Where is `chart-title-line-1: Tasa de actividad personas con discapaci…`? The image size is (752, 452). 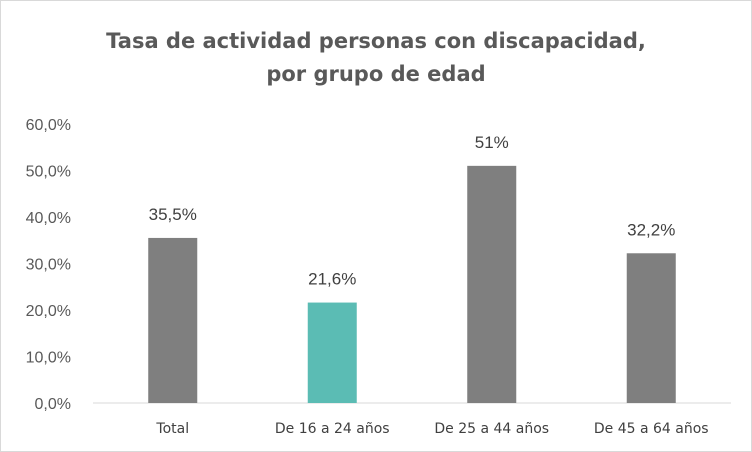 chart-title-line-1: Tasa de actividad personas con discapaci… is located at coordinates (376, 41).